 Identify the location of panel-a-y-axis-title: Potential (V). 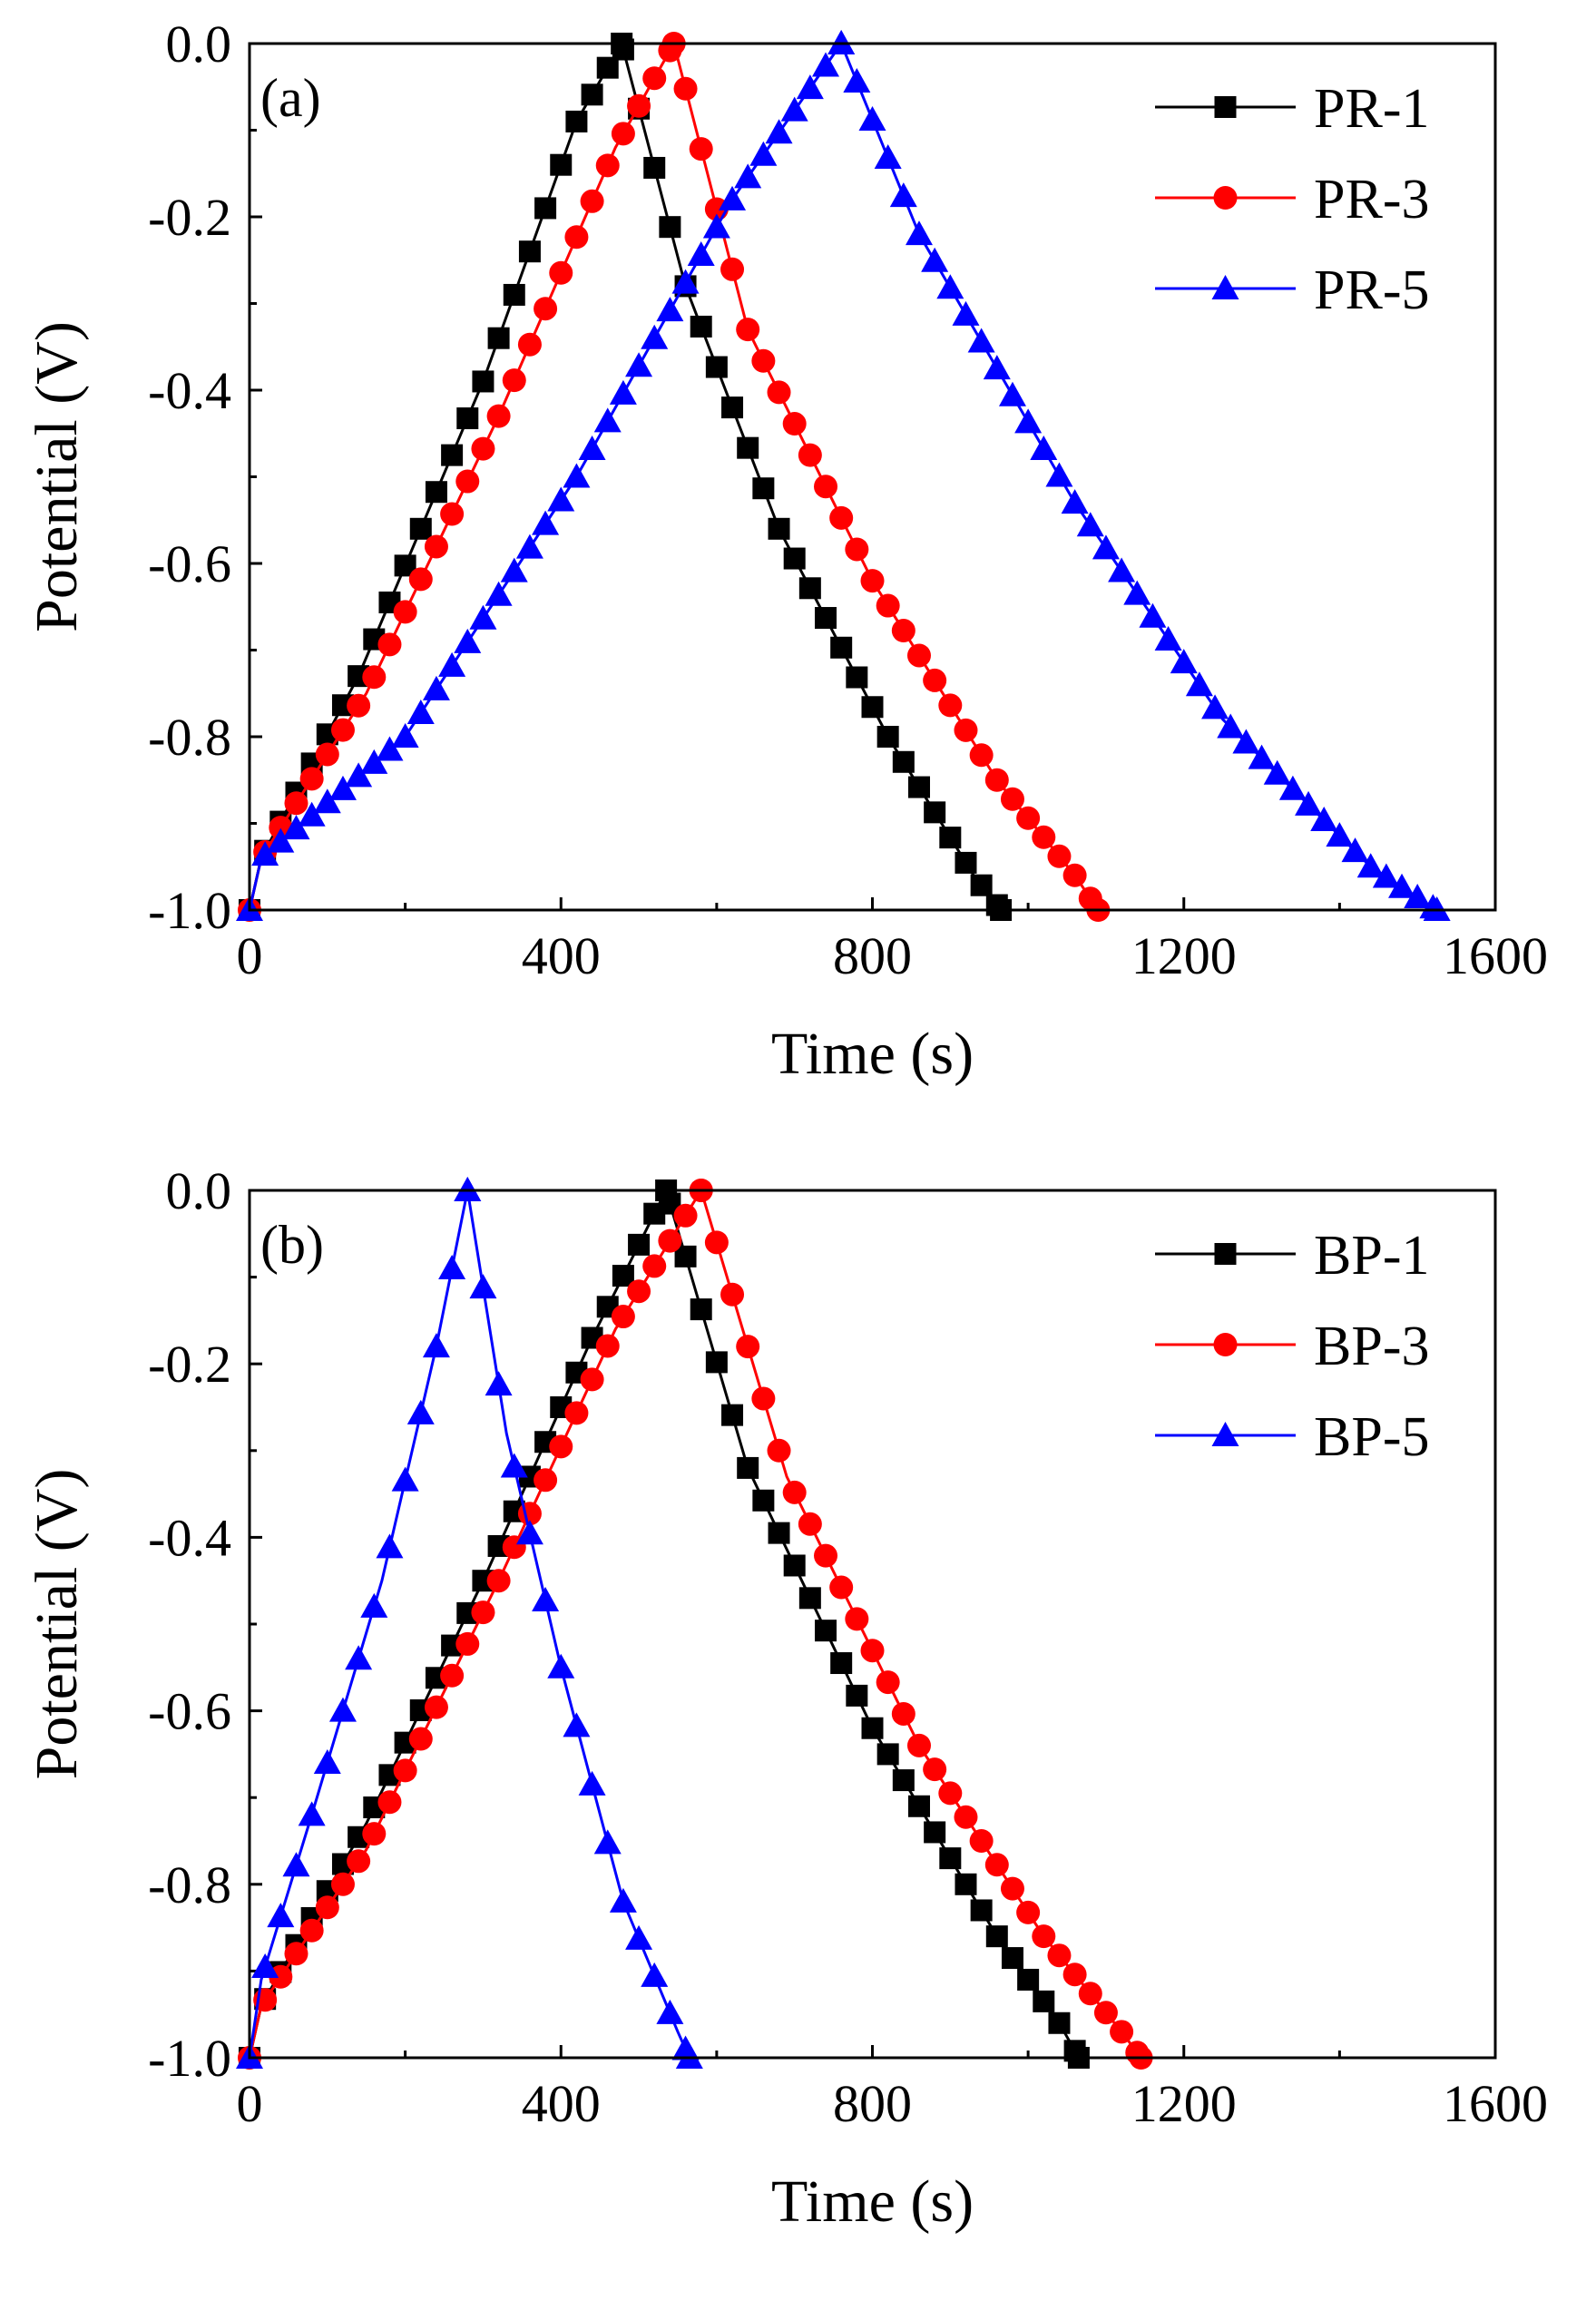
(57, 476).